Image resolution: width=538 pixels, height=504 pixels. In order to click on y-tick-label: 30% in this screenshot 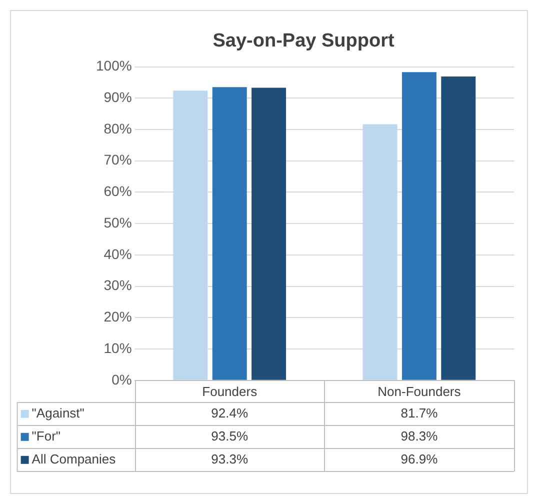, I will do `click(118, 285)`.